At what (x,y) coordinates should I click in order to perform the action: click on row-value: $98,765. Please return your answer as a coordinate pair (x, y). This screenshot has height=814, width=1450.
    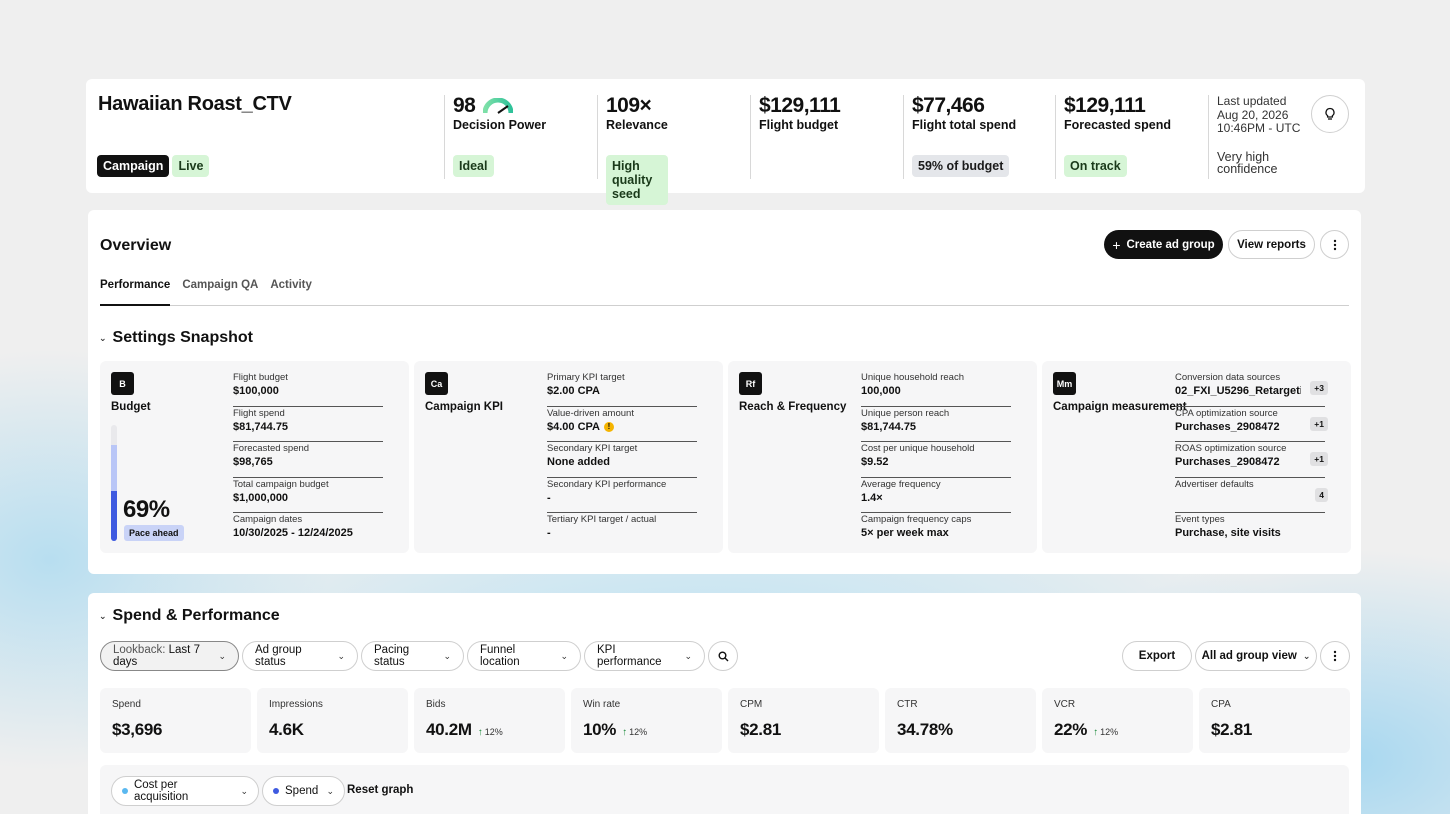
    Looking at the image, I should click on (253, 462).